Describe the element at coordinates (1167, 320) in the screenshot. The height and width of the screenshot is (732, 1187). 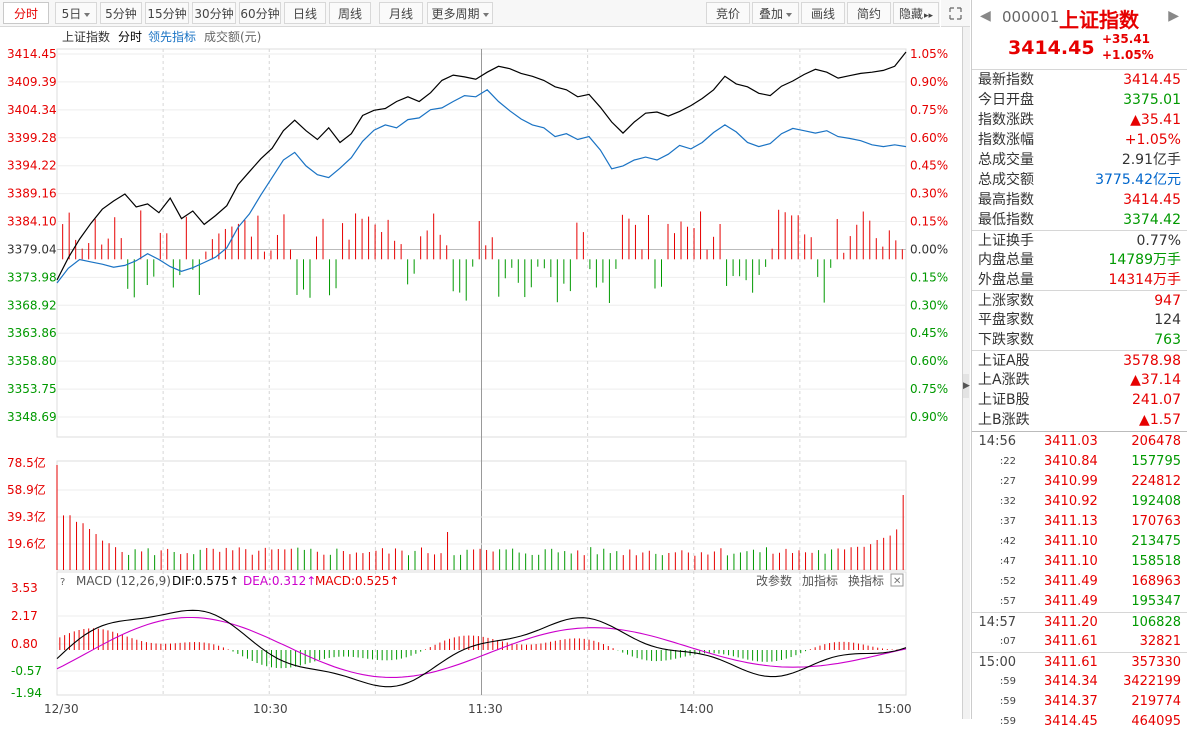
I see `stat-value: 124` at that location.